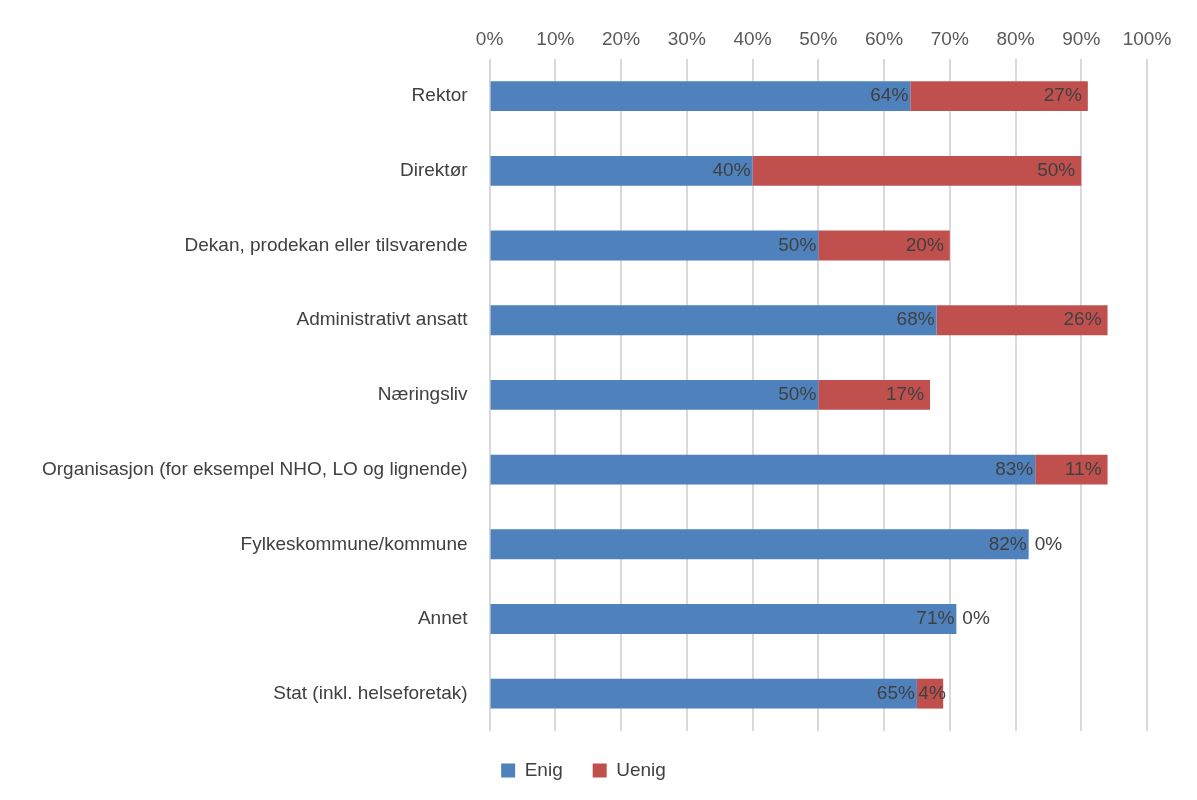  I want to click on x-tick-label: 30%, so click(686, 38).